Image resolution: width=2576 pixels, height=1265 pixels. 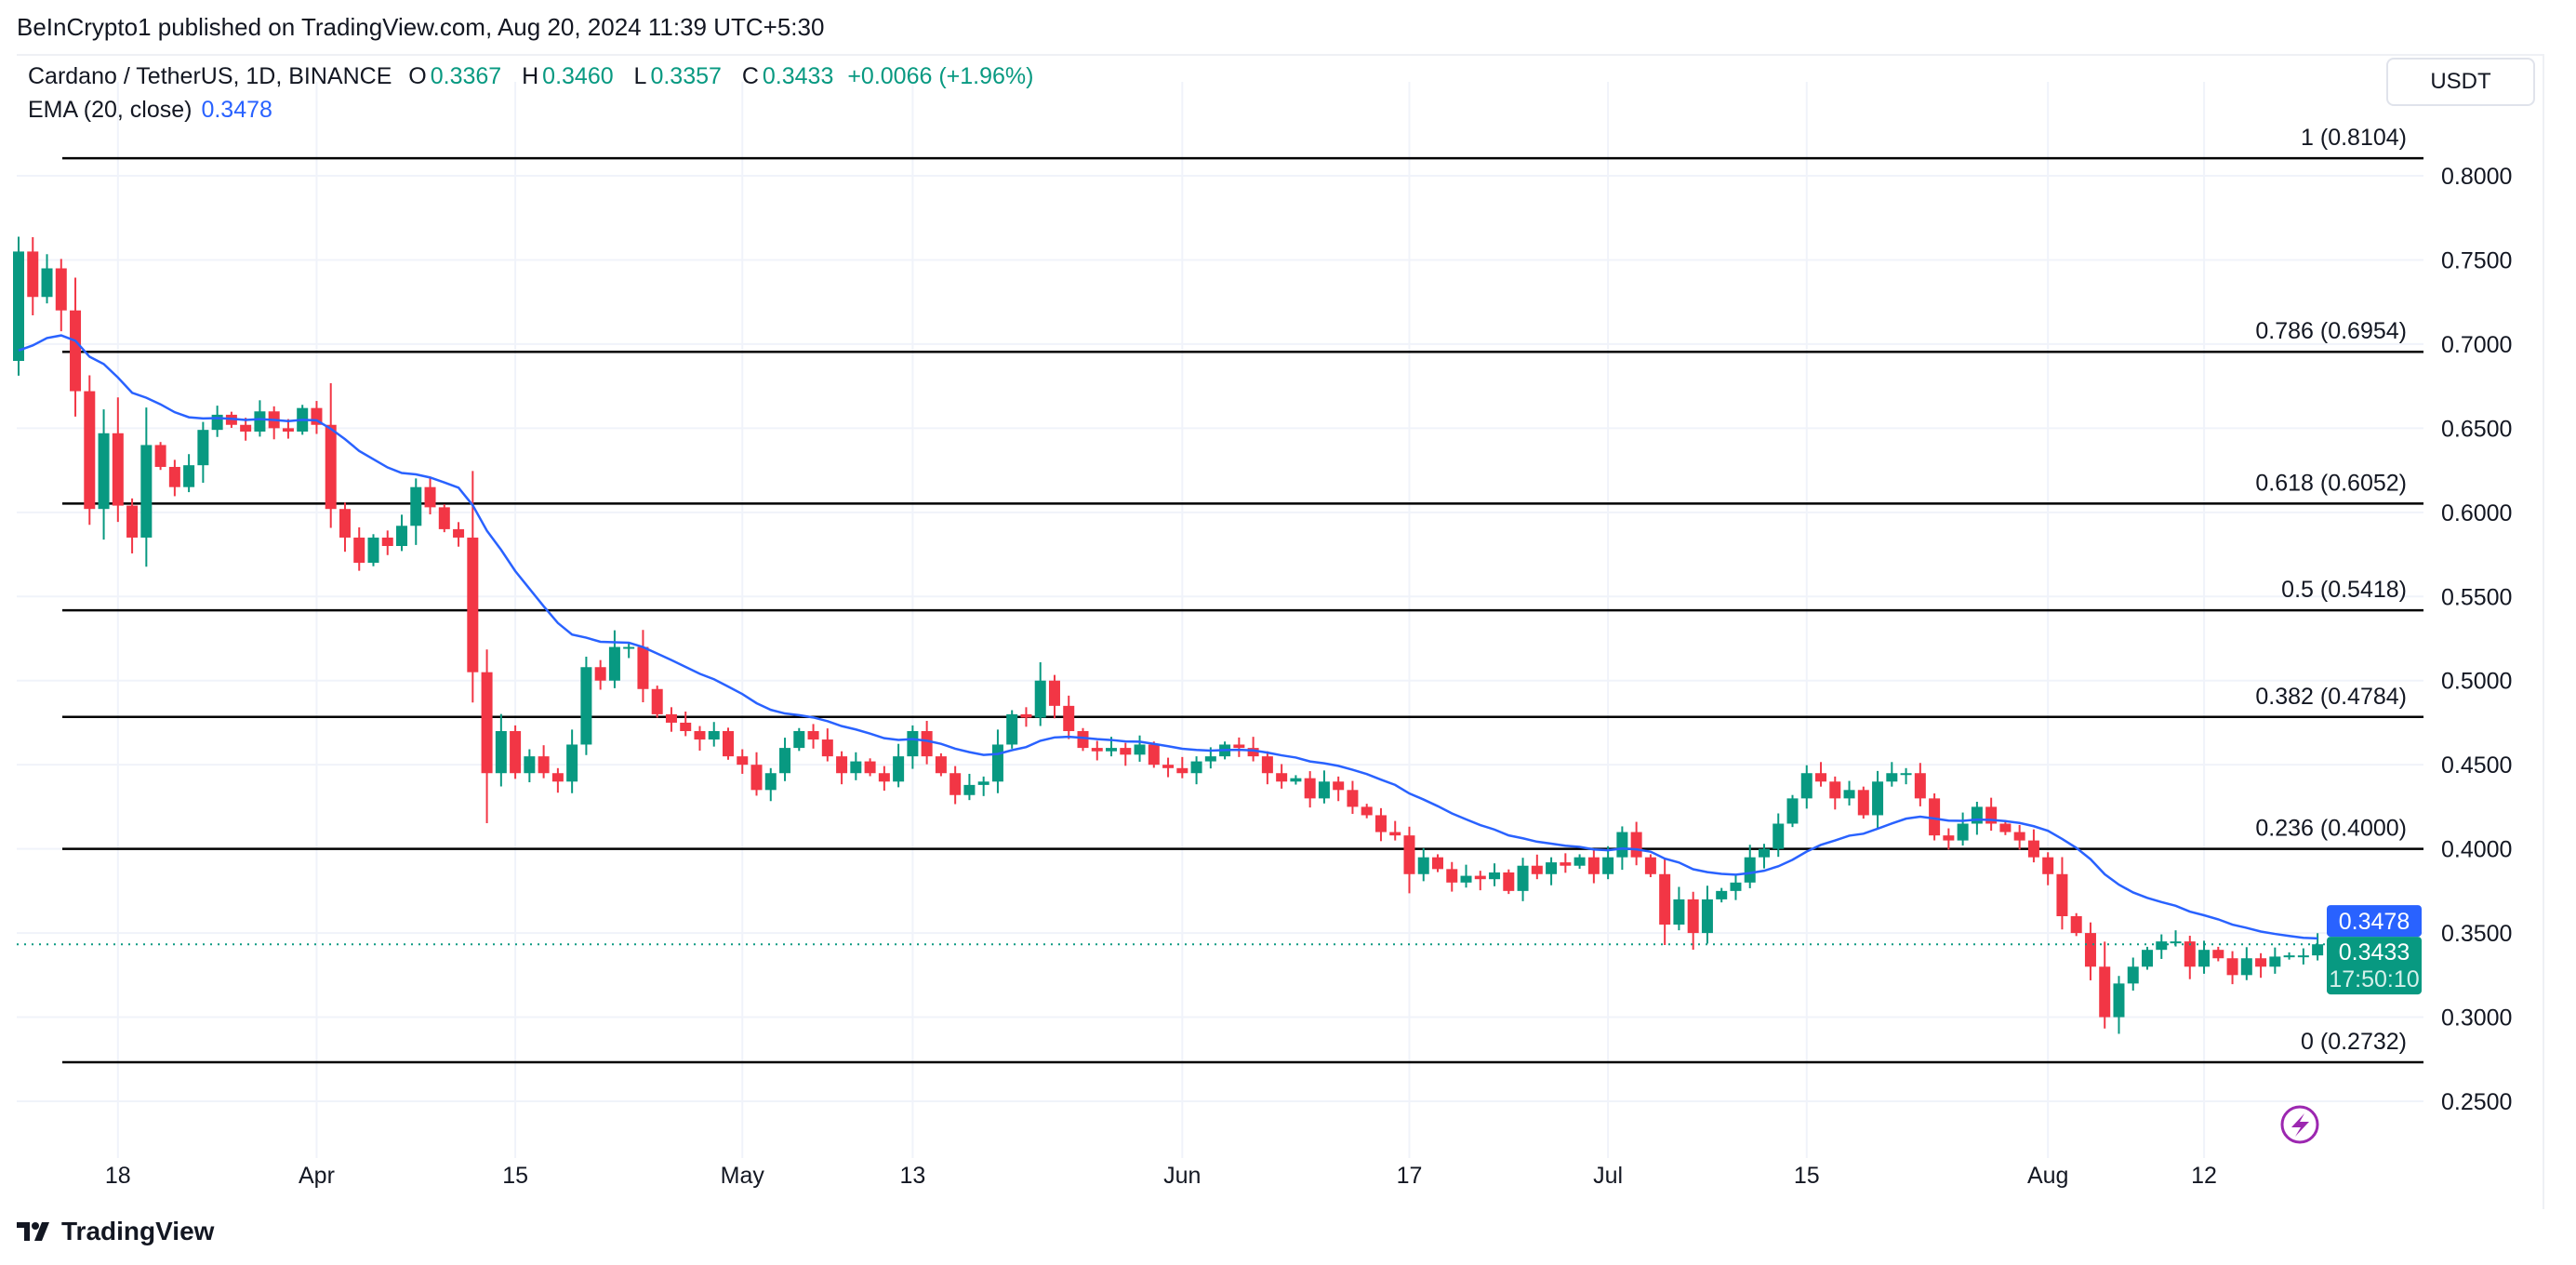 What do you see at coordinates (210, 76) in the screenshot?
I see `symbol-title: Cardano / TetherUS, 1D, BINANCE` at bounding box center [210, 76].